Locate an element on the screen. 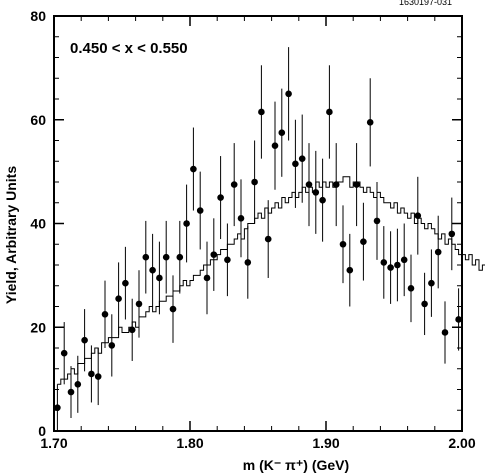 The height and width of the screenshot is (474, 485). x-tick-label: 1.90 is located at coordinates (325, 443).